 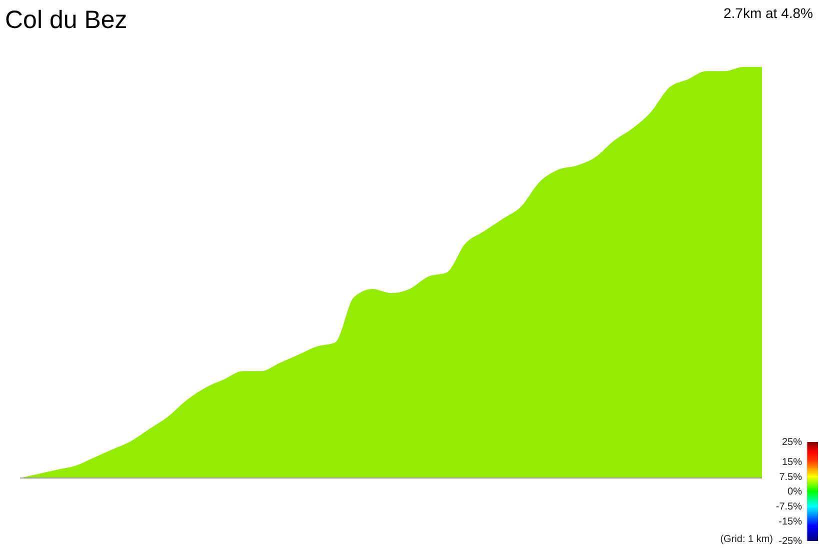 I want to click on chart-subtitle: 2.7km at 4.8%, so click(x=768, y=13).